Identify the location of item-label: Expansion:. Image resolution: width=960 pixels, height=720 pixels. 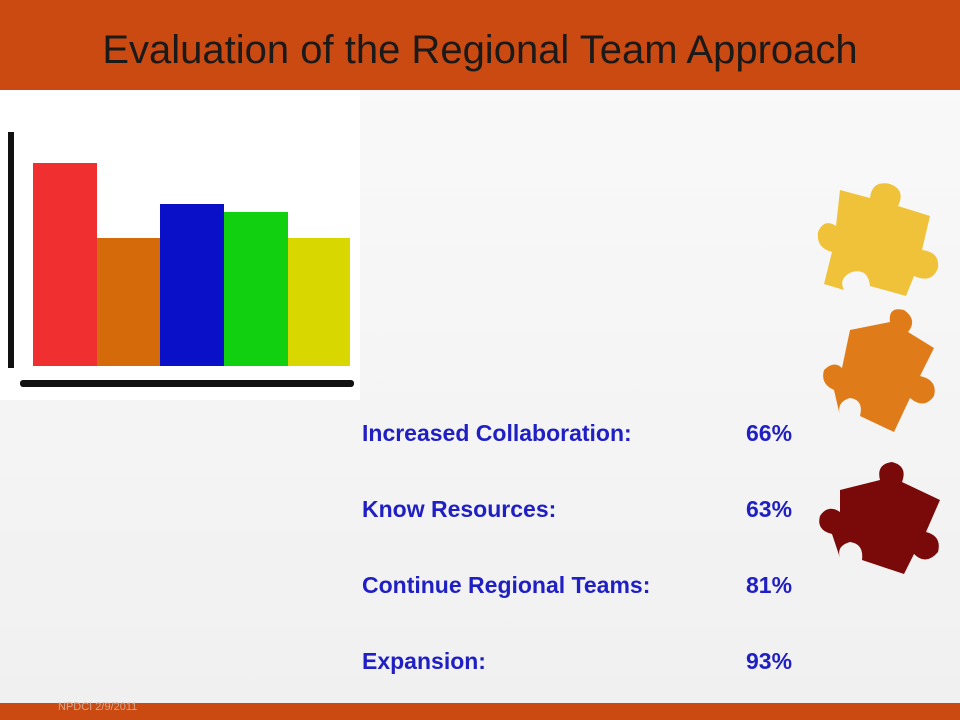
(424, 661).